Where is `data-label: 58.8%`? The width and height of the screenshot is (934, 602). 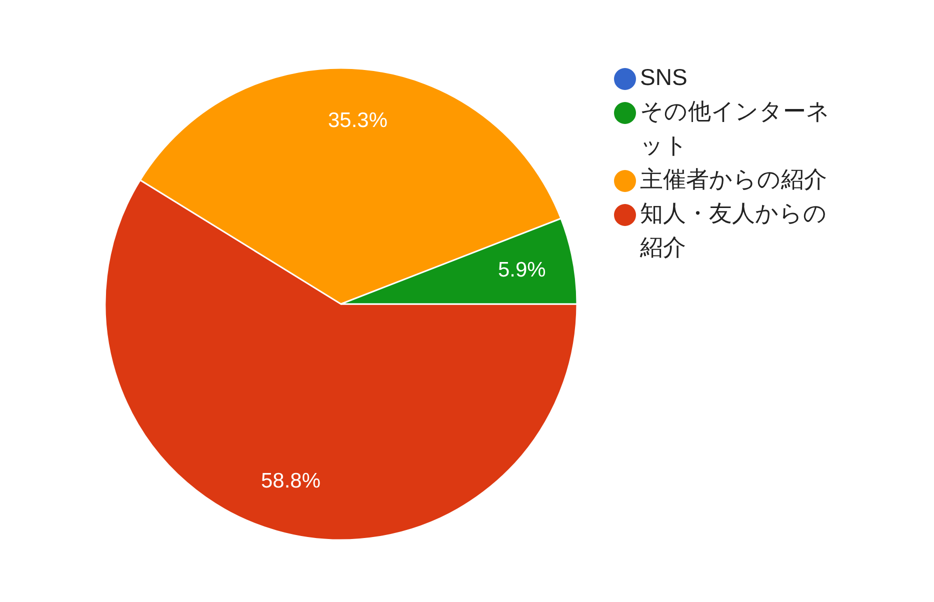
data-label: 58.8% is located at coordinates (290, 481).